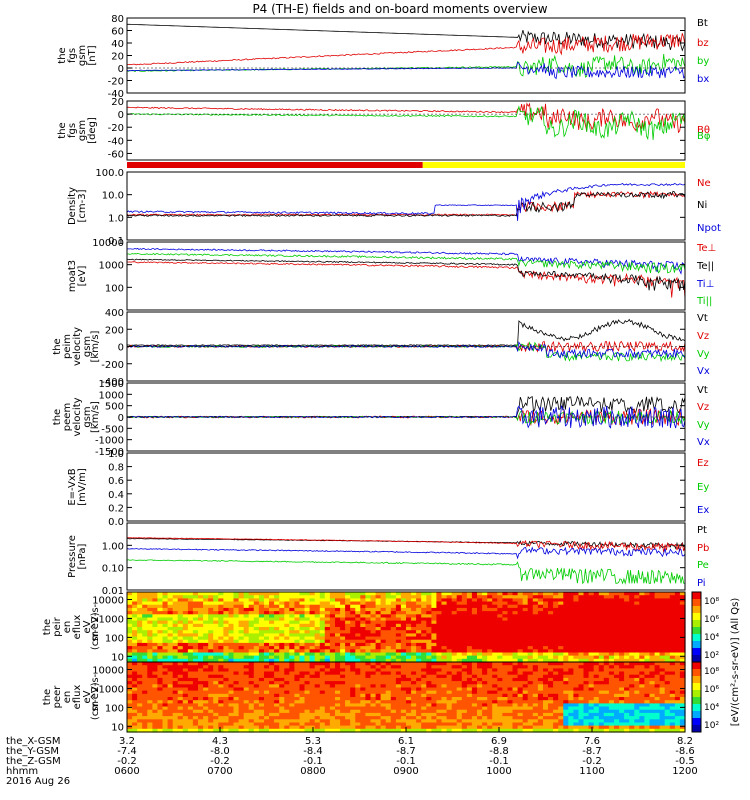 The width and height of the screenshot is (750, 800). What do you see at coordinates (57, 626) in the screenshot?
I see `y-axis-label: peir` at bounding box center [57, 626].